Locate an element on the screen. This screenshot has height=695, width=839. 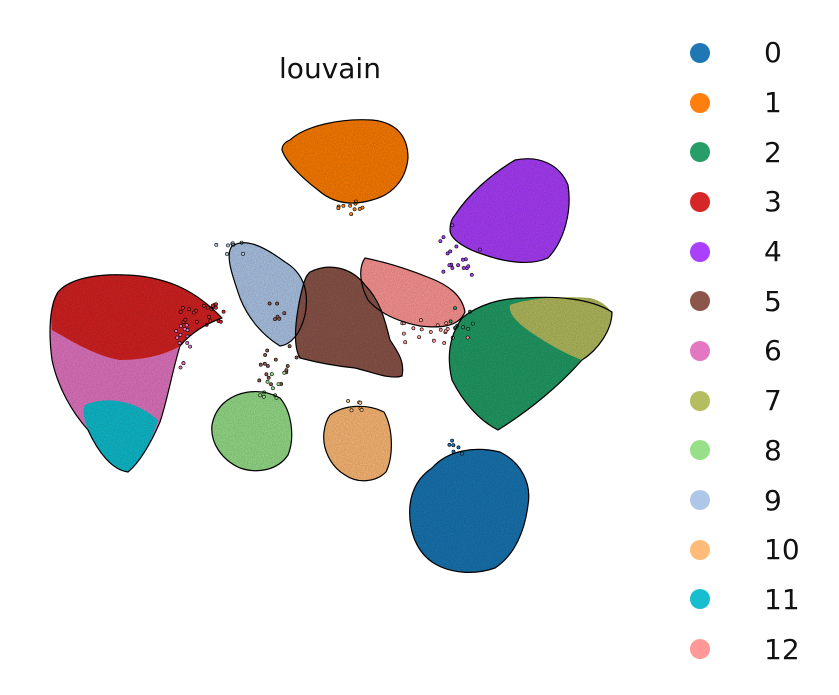
legend-item-11: 11 is located at coordinates (745, 600).